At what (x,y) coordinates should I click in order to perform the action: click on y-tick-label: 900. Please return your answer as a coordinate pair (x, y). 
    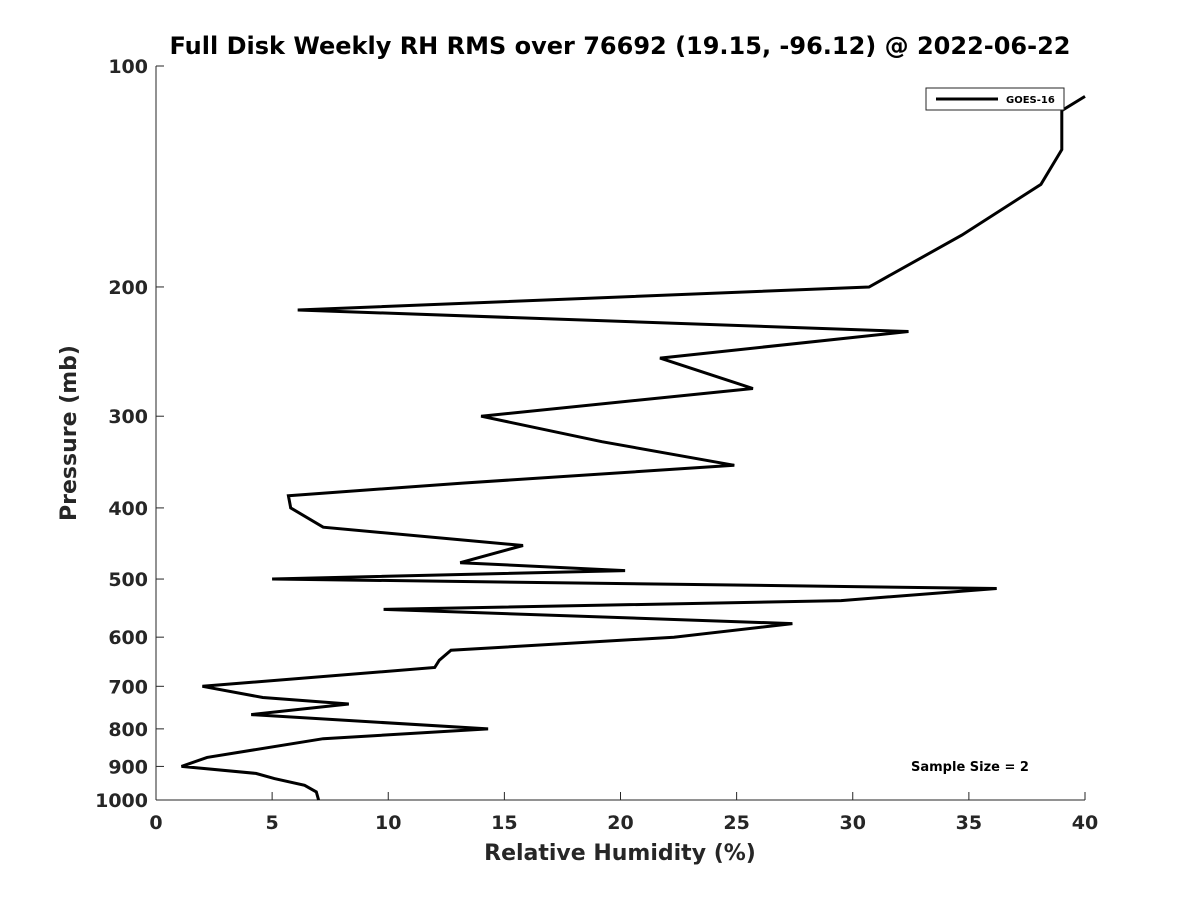
    Looking at the image, I should click on (128, 767).